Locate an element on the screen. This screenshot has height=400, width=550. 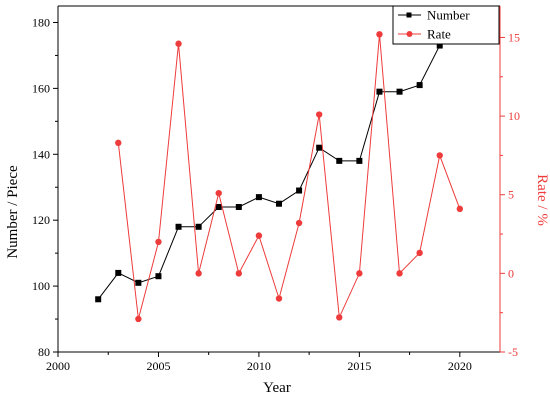
legend-number-label: Number is located at coordinates (448, 15).